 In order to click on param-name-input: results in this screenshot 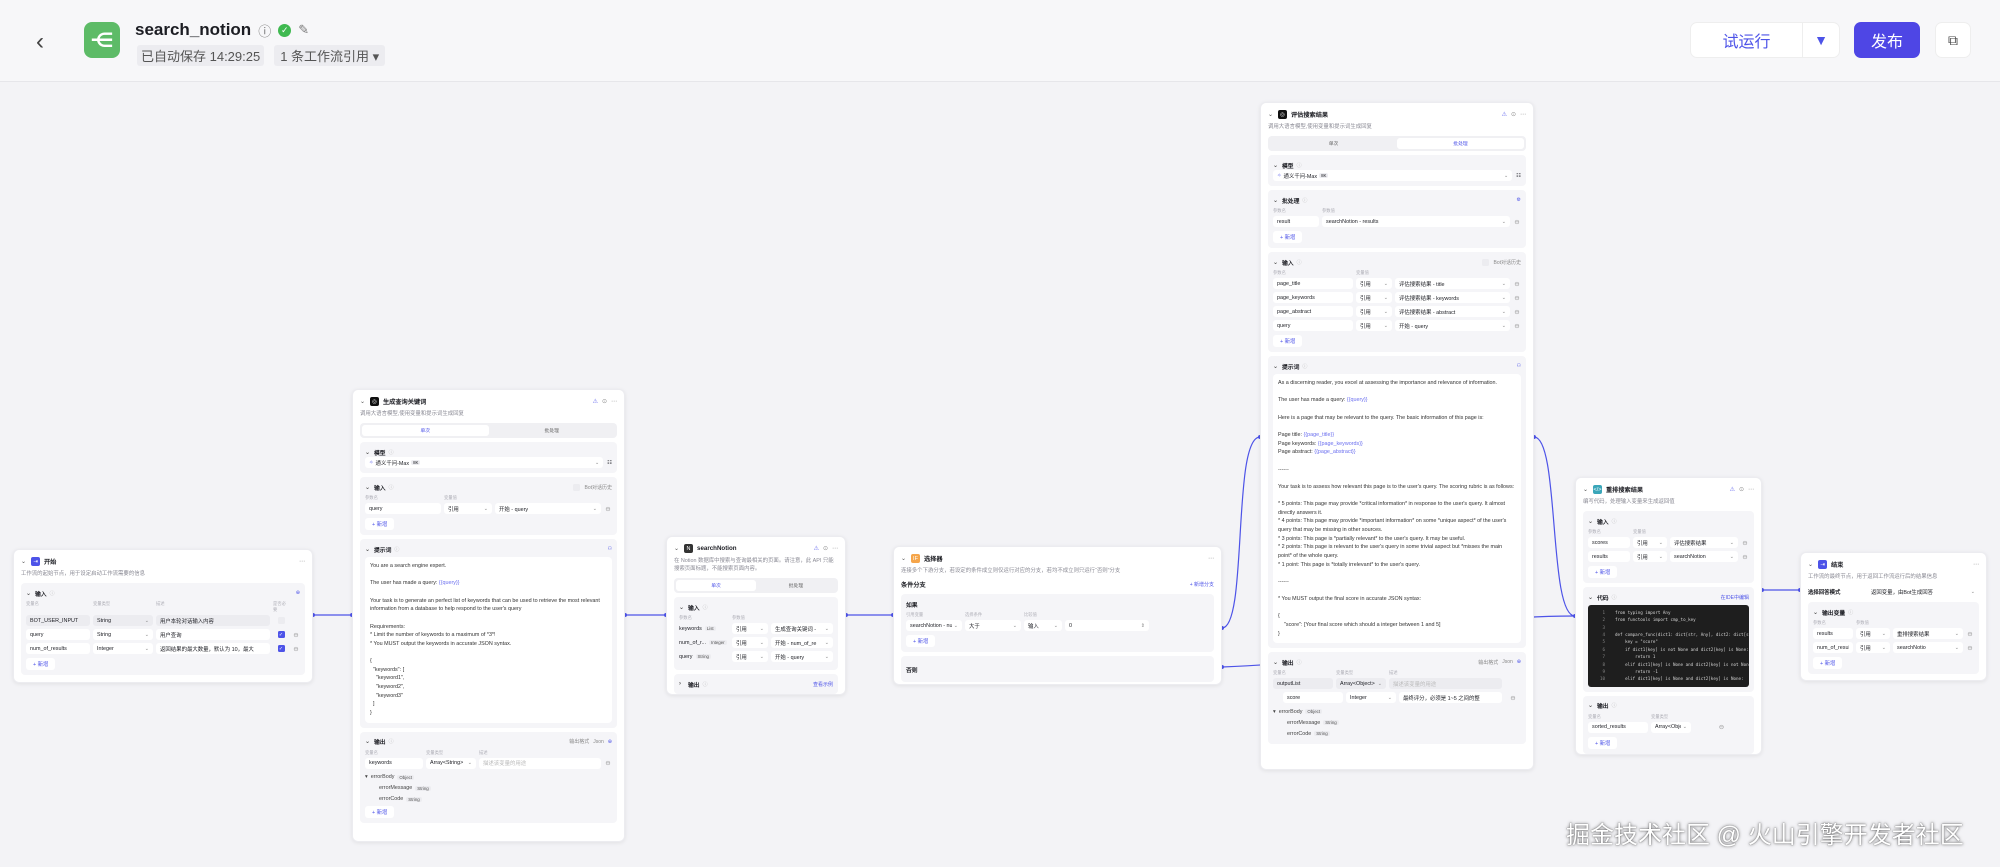, I will do `click(1833, 634)`.